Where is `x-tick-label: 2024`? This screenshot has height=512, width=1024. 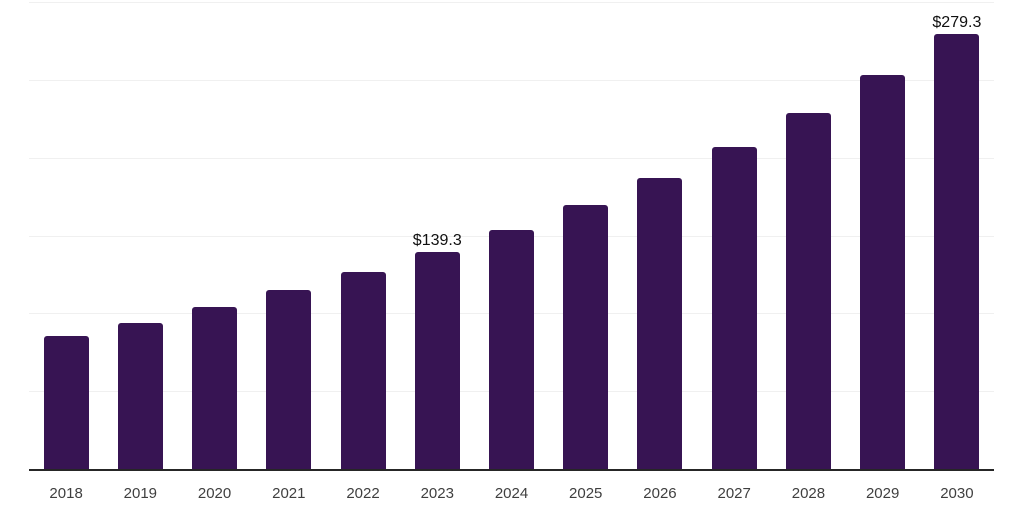
x-tick-label: 2024 is located at coordinates (511, 493).